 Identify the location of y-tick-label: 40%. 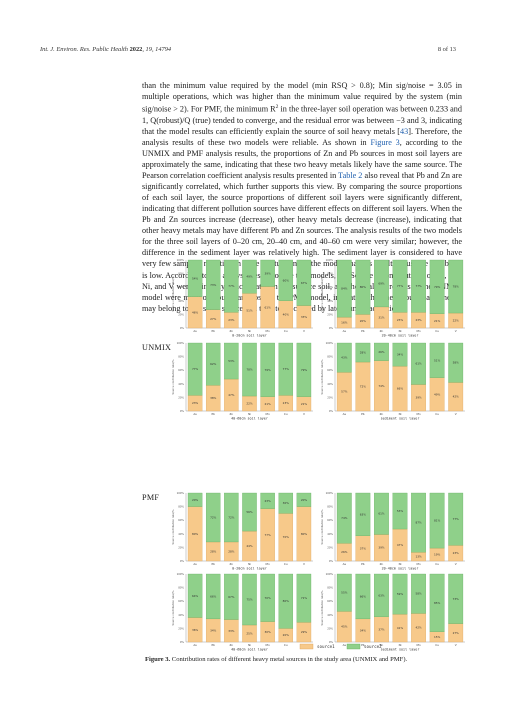
(330, 615).